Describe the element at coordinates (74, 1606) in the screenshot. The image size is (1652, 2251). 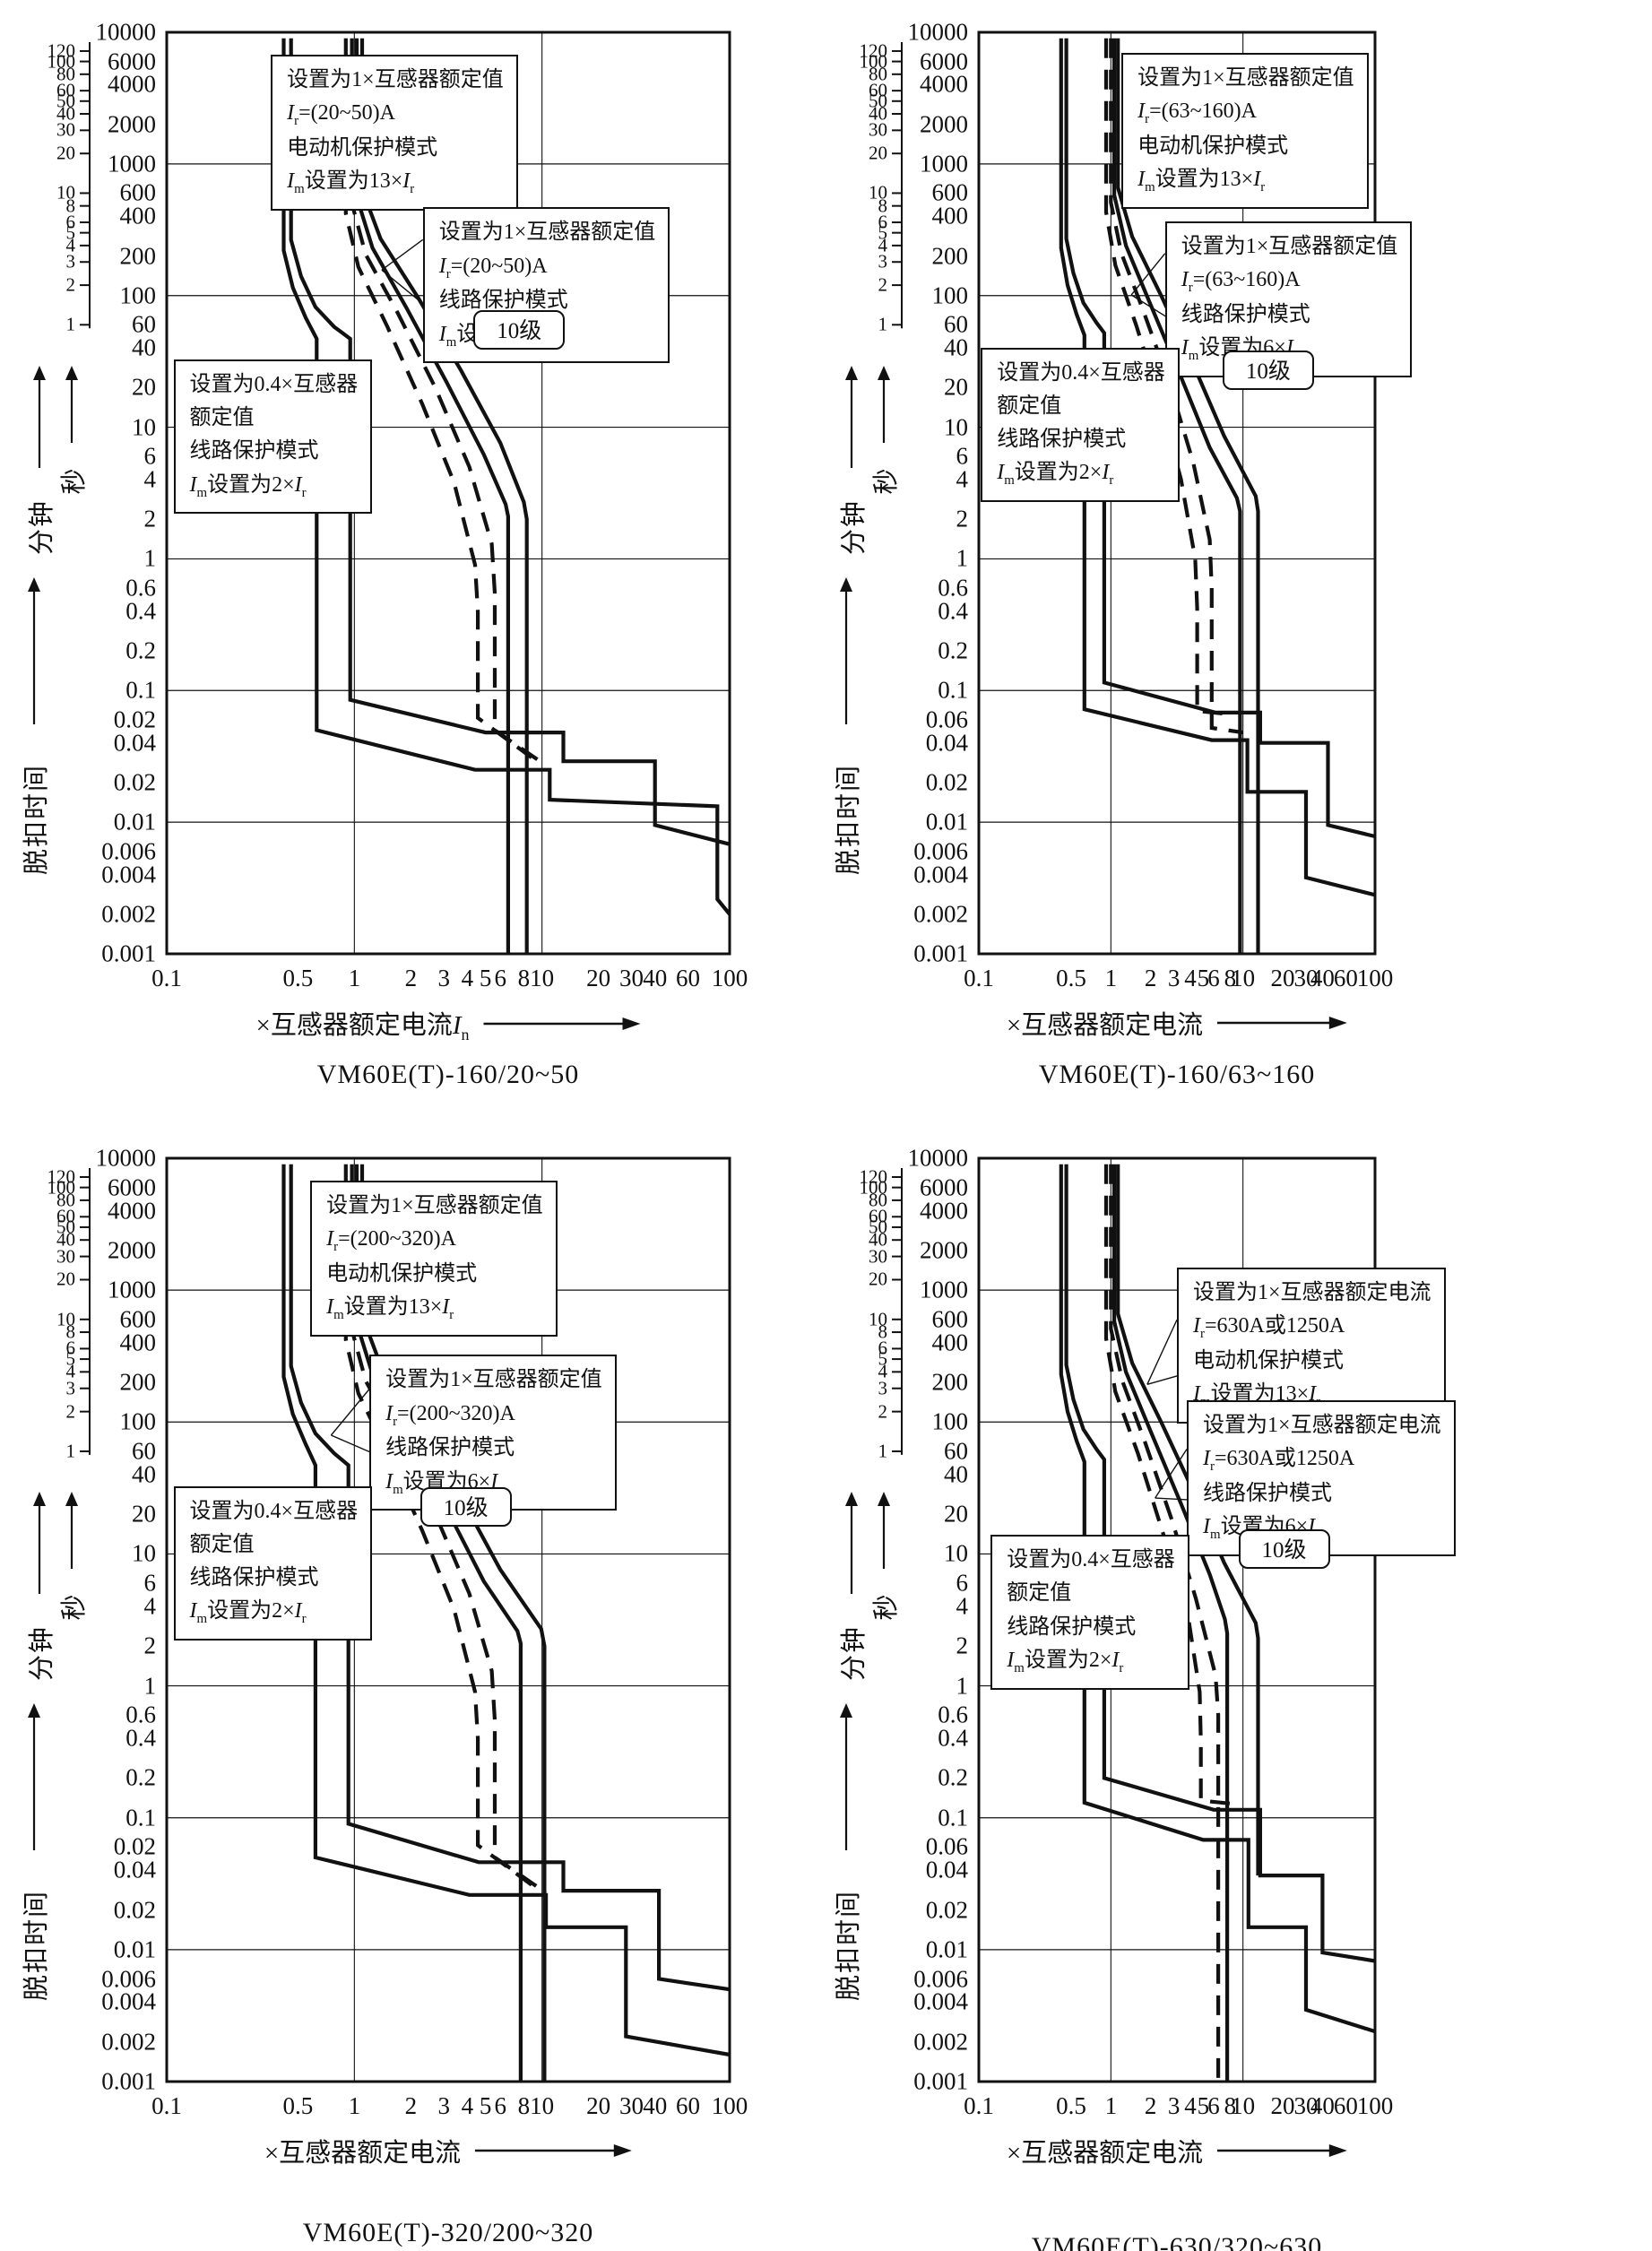
I see `seconds-axis-caption: 秒` at that location.